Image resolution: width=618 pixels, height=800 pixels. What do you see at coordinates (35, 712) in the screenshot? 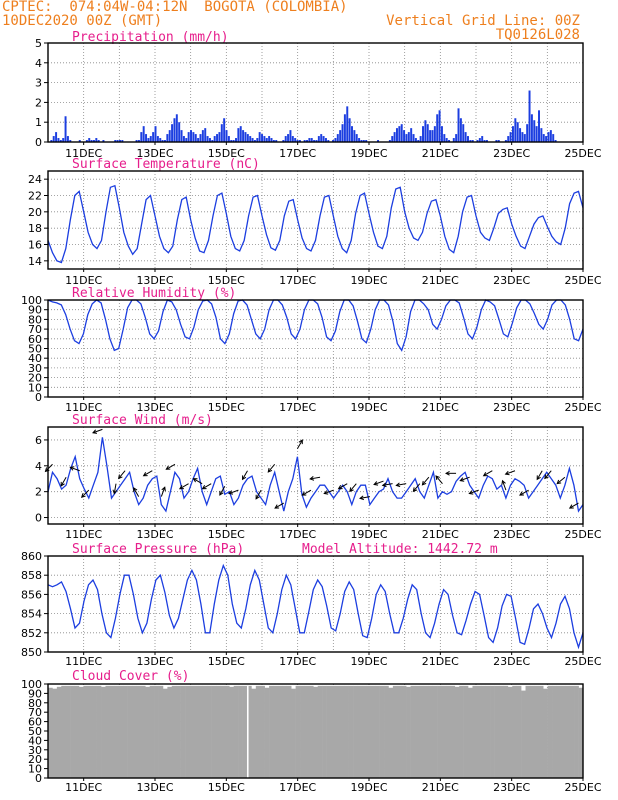
I see `y-tick-label: 70` at bounding box center [35, 712].